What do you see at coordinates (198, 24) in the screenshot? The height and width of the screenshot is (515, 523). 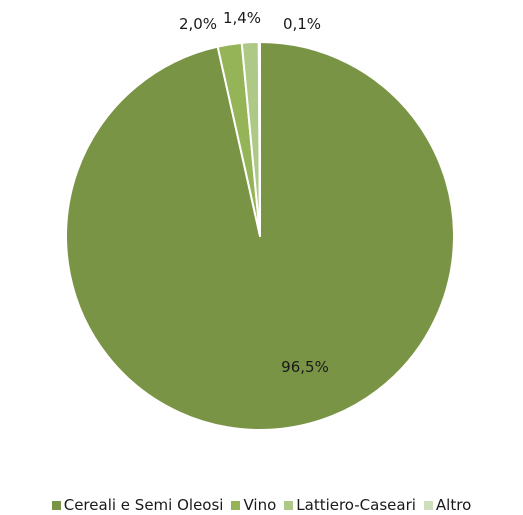 I see `data-label-vino: 2,0%` at bounding box center [198, 24].